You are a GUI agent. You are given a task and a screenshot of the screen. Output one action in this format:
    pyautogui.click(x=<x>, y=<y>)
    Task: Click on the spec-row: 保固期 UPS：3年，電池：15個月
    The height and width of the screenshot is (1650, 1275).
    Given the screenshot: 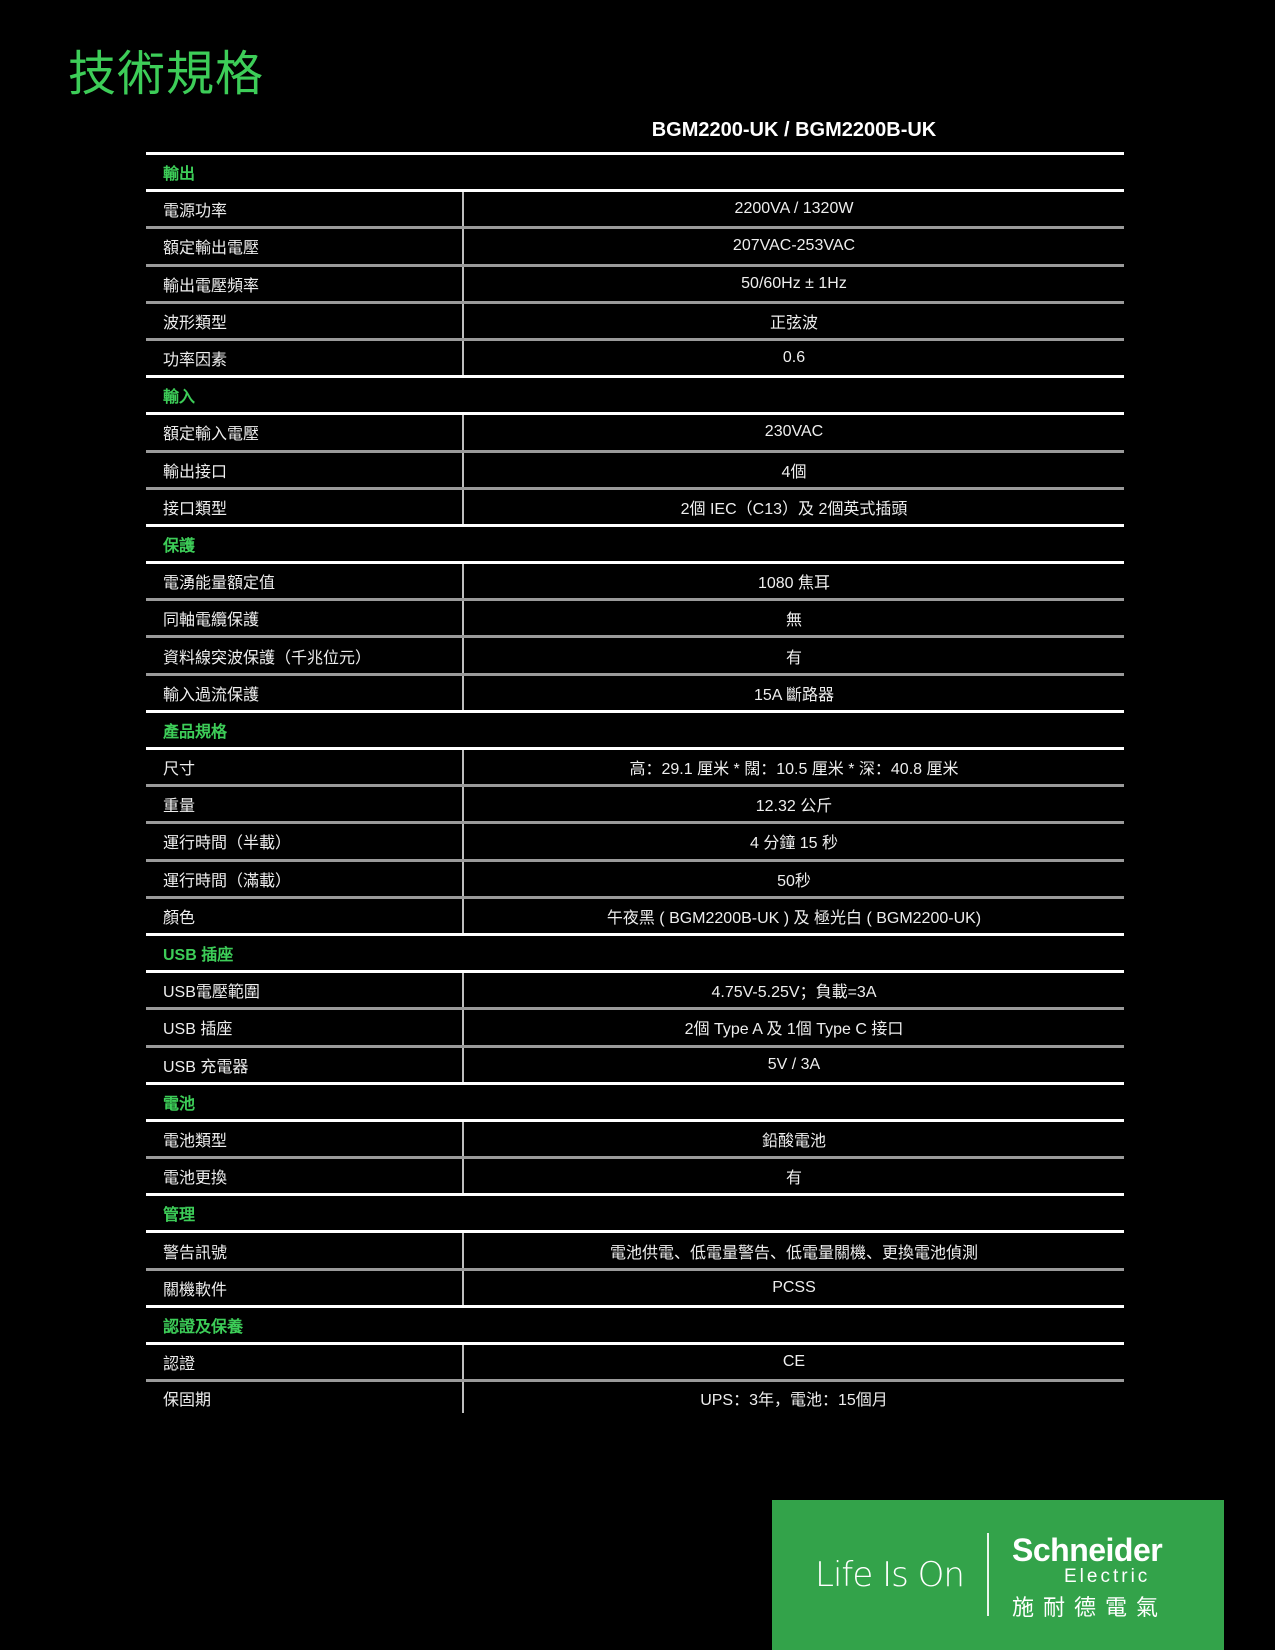 What is the action you would take?
    pyautogui.click(x=635, y=1396)
    